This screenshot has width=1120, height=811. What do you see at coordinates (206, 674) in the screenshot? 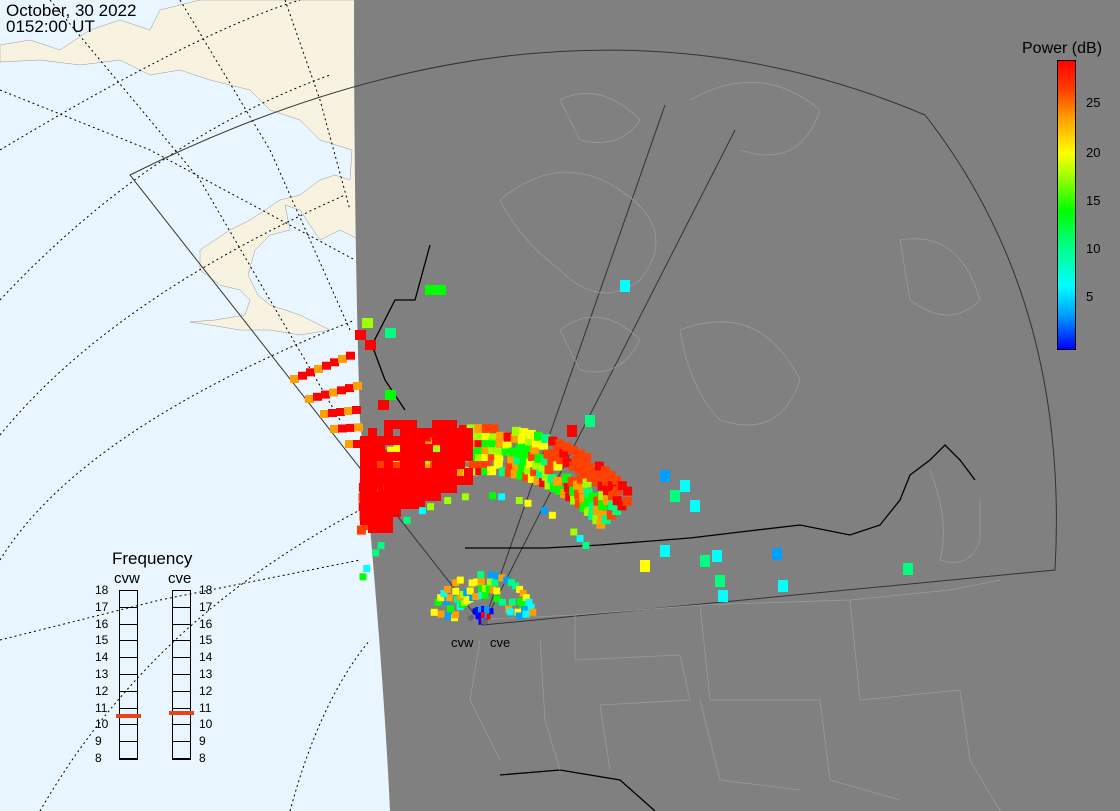
I see `frequency-tick-right: 13` at bounding box center [206, 674].